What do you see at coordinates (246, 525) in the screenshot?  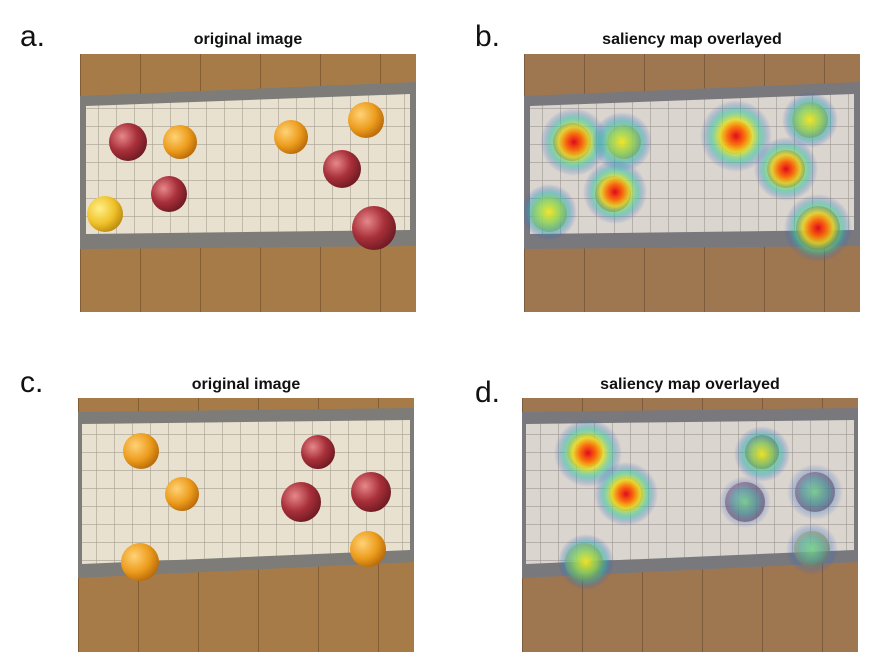 I see `panel-c-photo` at bounding box center [246, 525].